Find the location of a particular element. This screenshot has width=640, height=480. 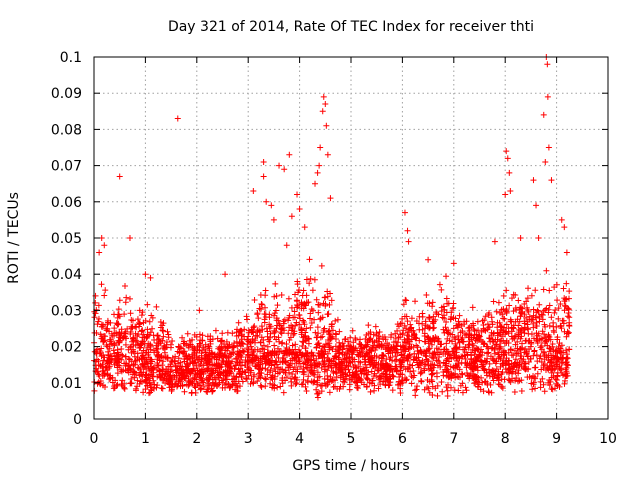

x-tick-label: 8 is located at coordinates (505, 439).